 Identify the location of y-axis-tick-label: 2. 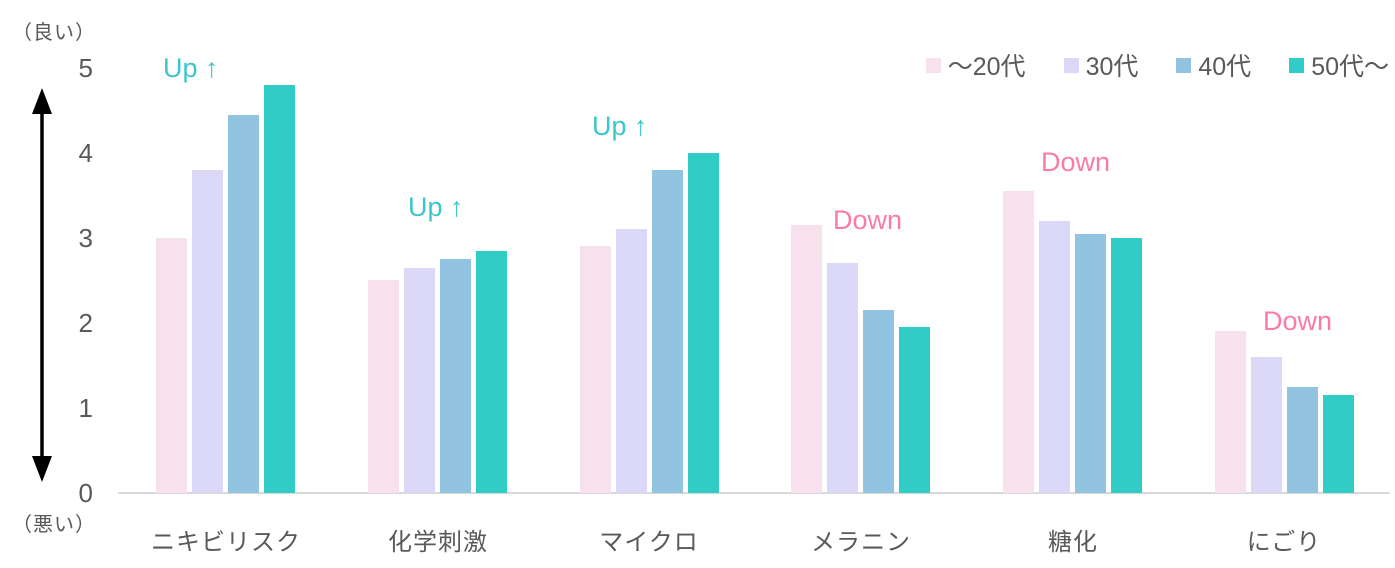
(85, 323).